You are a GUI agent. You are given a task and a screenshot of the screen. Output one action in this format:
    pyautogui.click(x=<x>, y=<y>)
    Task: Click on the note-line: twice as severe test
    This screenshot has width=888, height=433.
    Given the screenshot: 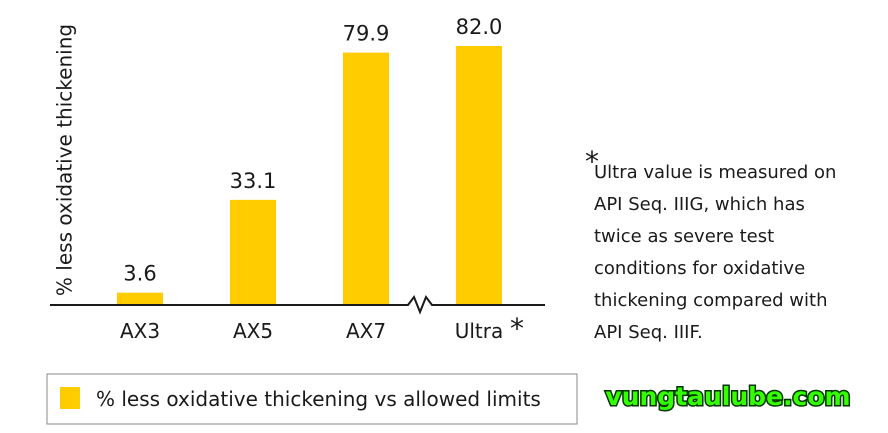 What is the action you would take?
    pyautogui.click(x=684, y=236)
    